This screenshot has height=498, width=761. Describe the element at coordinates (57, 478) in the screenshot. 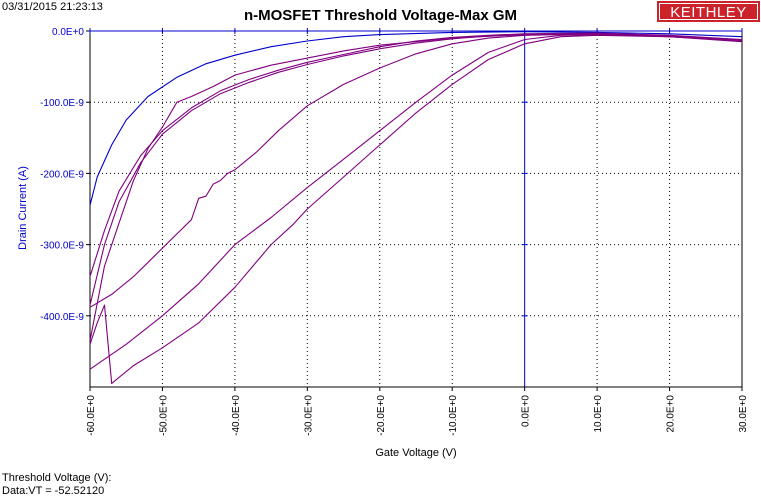

I see `threshold-voltage-label: Threshold Voltage (V):` at that location.